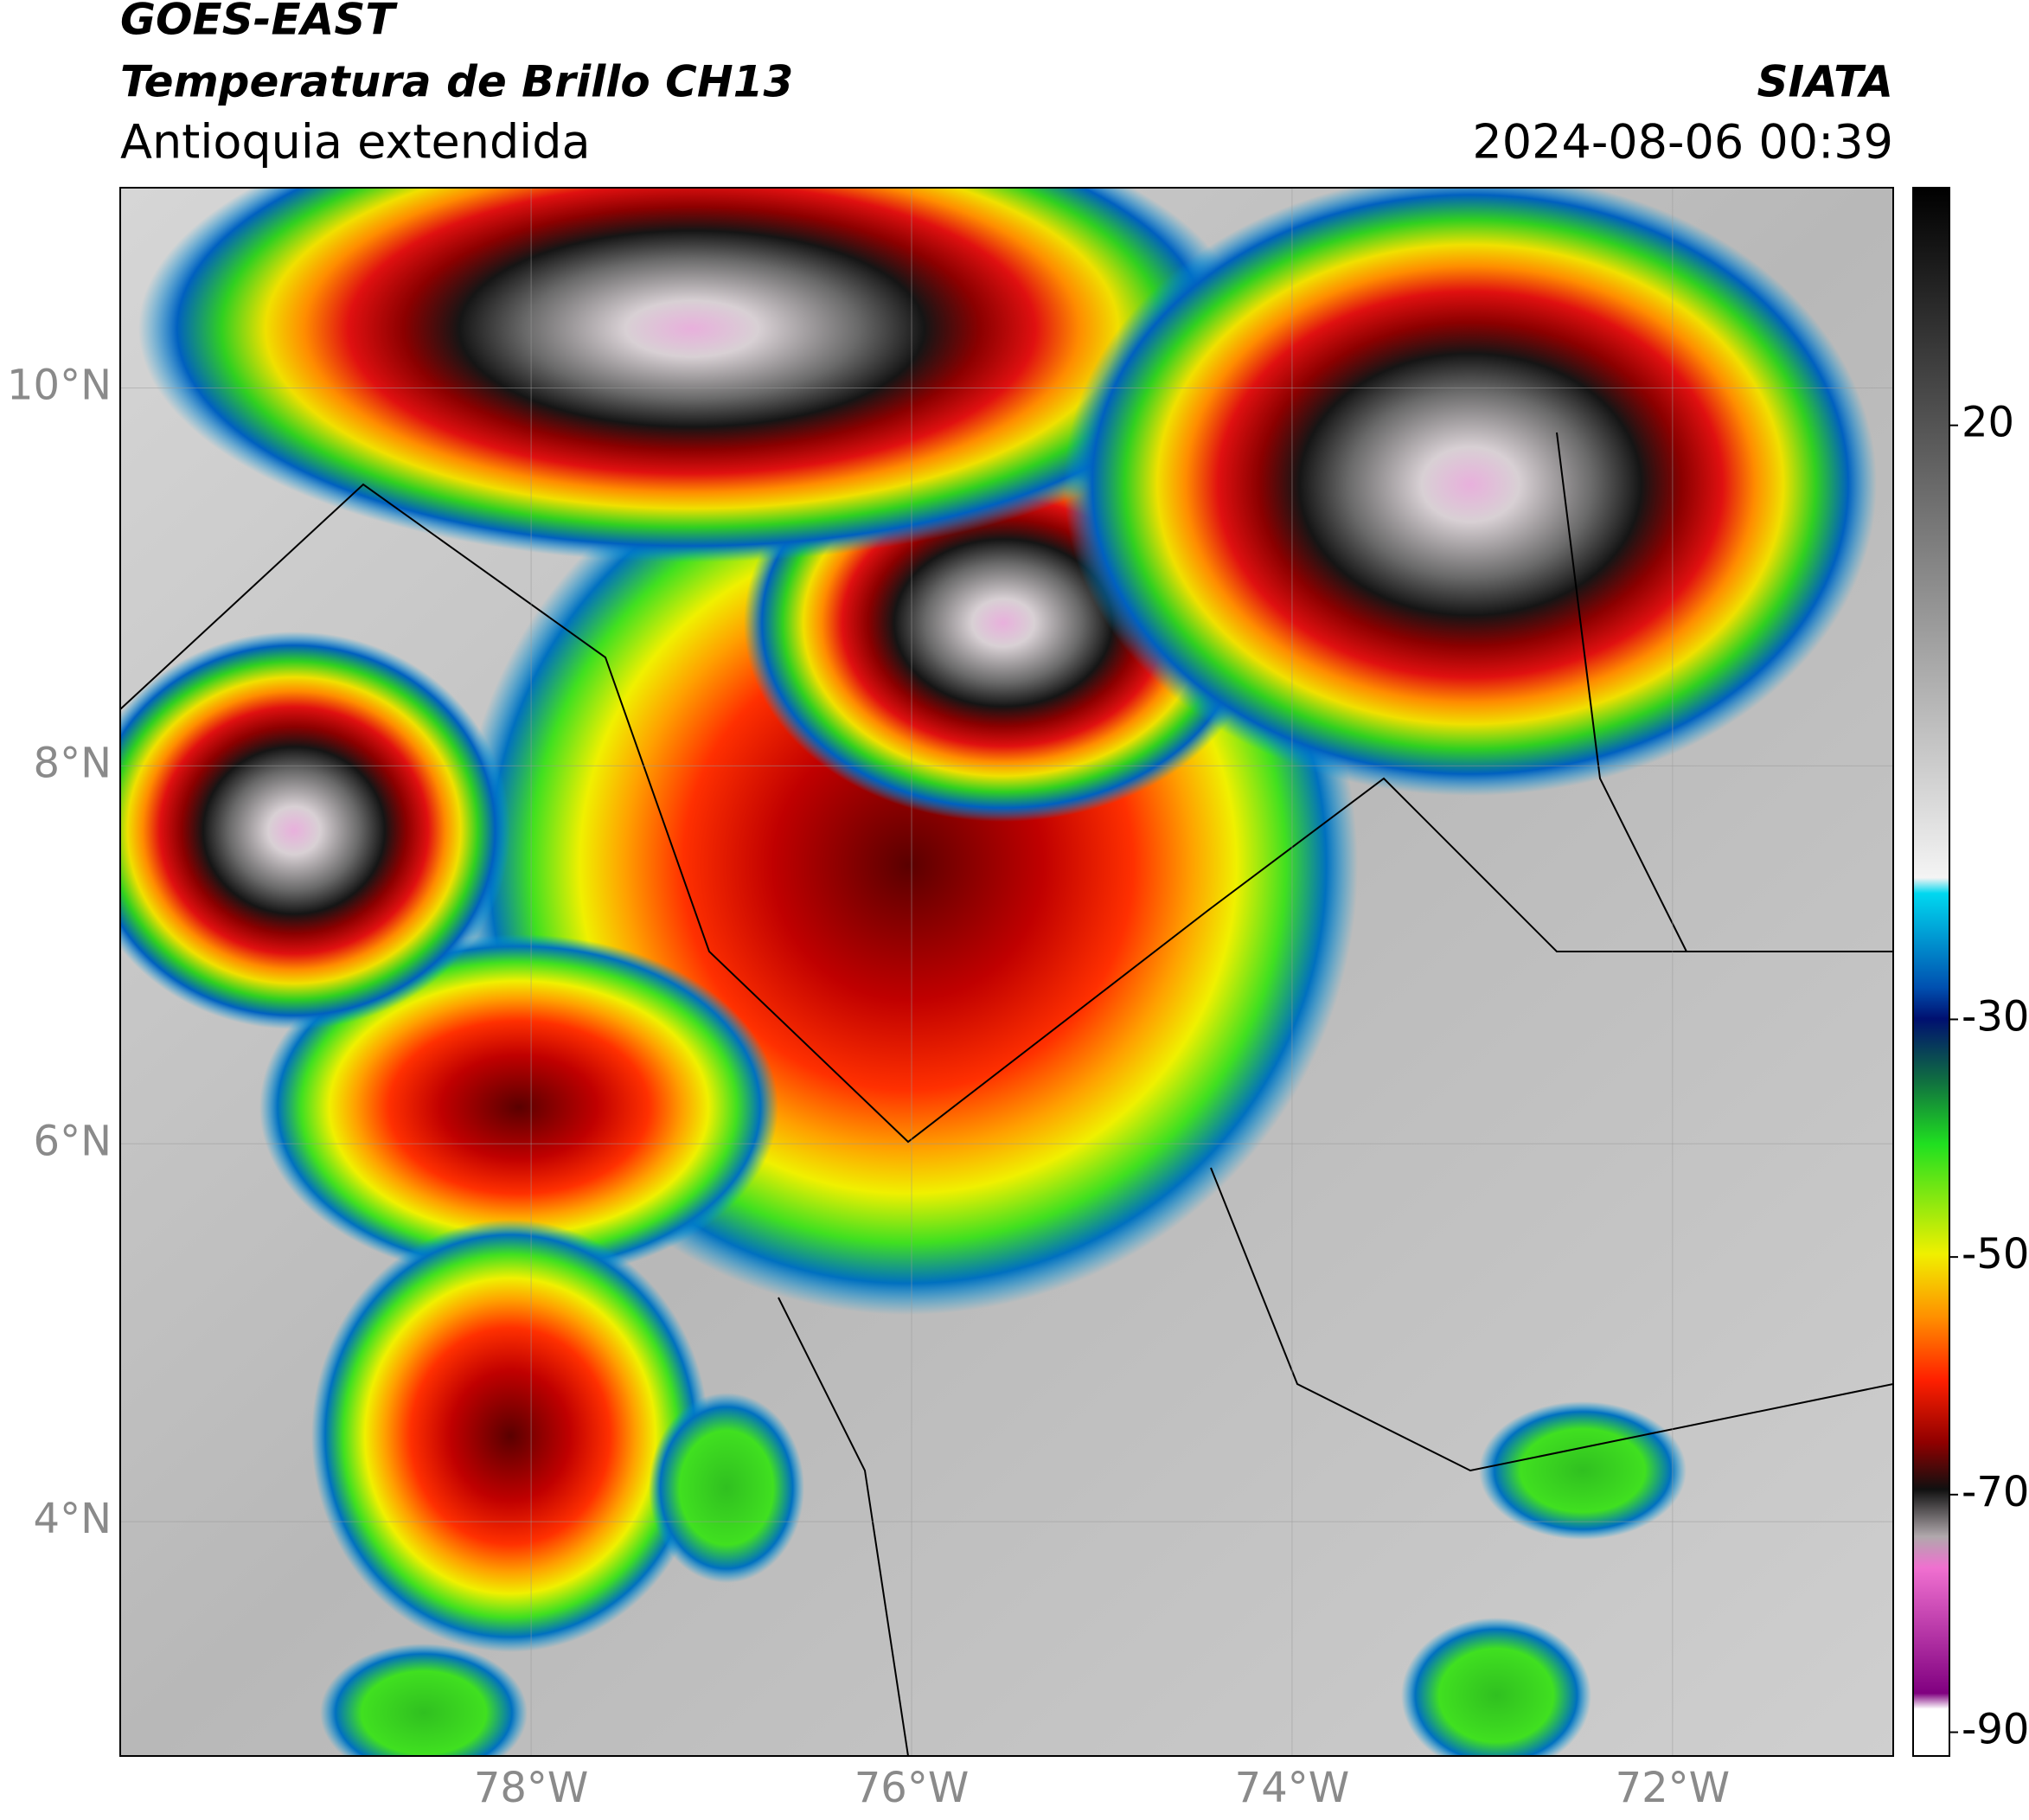 This screenshot has width=2029, height=1820. Describe the element at coordinates (1682, 142) in the screenshot. I see `datetime: 2024-08-06 00:39` at that location.